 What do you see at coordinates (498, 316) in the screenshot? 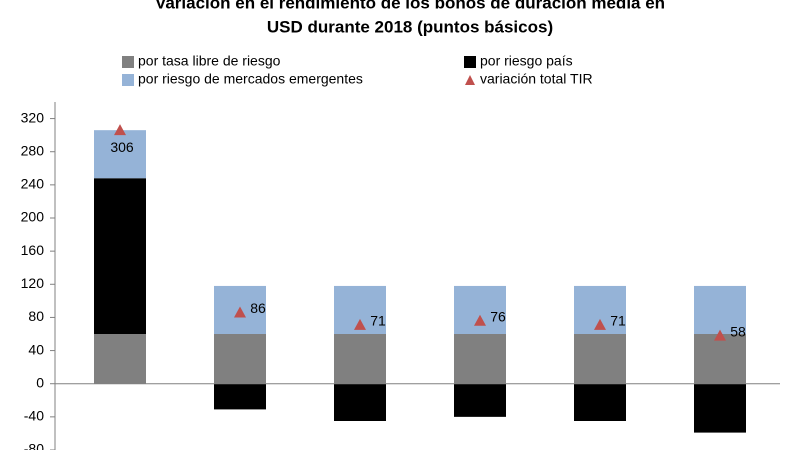
I see `data-label: 76` at bounding box center [498, 316].